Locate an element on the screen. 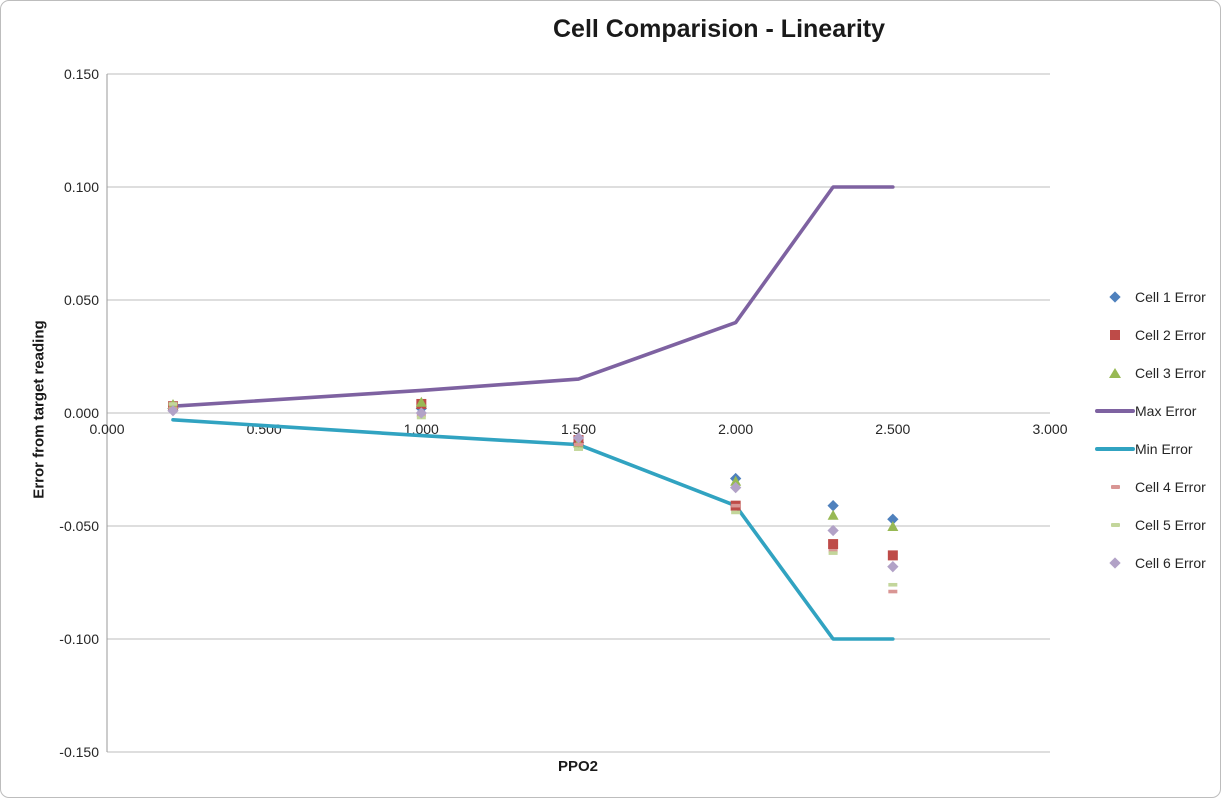 The image size is (1221, 798). y-tick-label: -0.150 is located at coordinates (79, 752).